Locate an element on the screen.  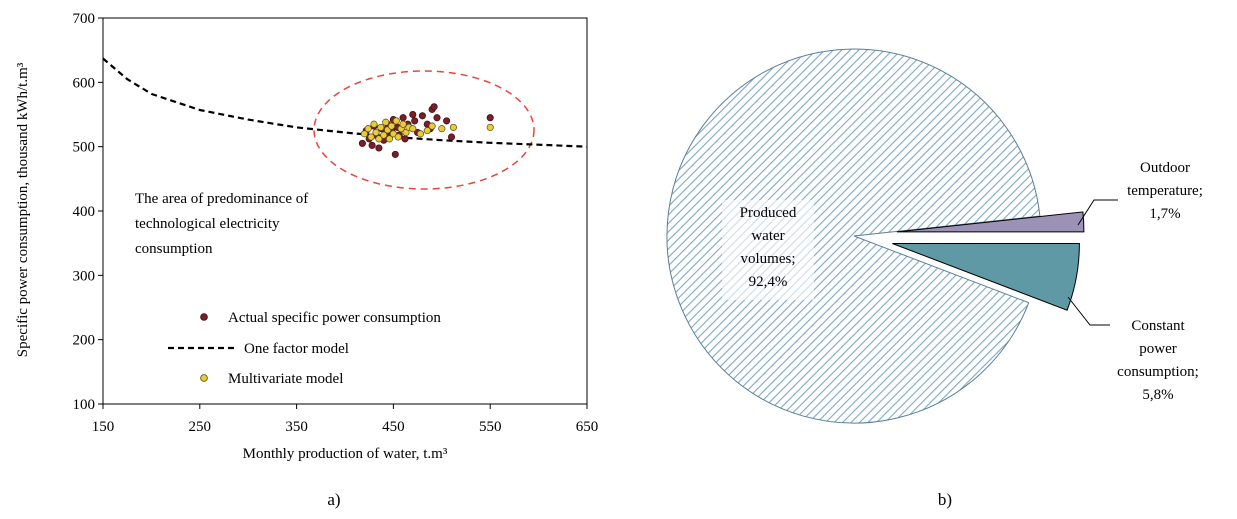
legend-marker-multivariate is located at coordinates (204, 378).